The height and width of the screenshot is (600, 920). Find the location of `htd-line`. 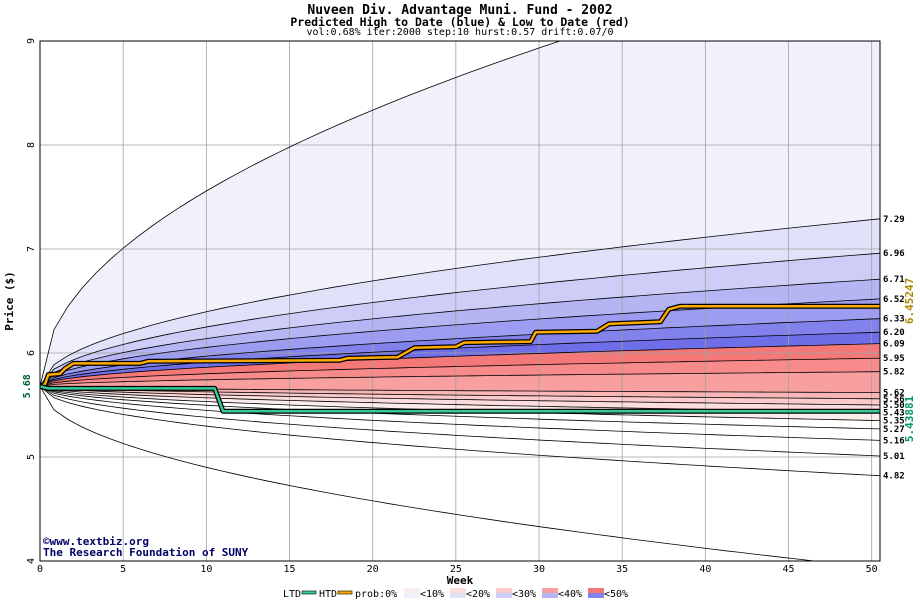

htd-line is located at coordinates (460, 346).